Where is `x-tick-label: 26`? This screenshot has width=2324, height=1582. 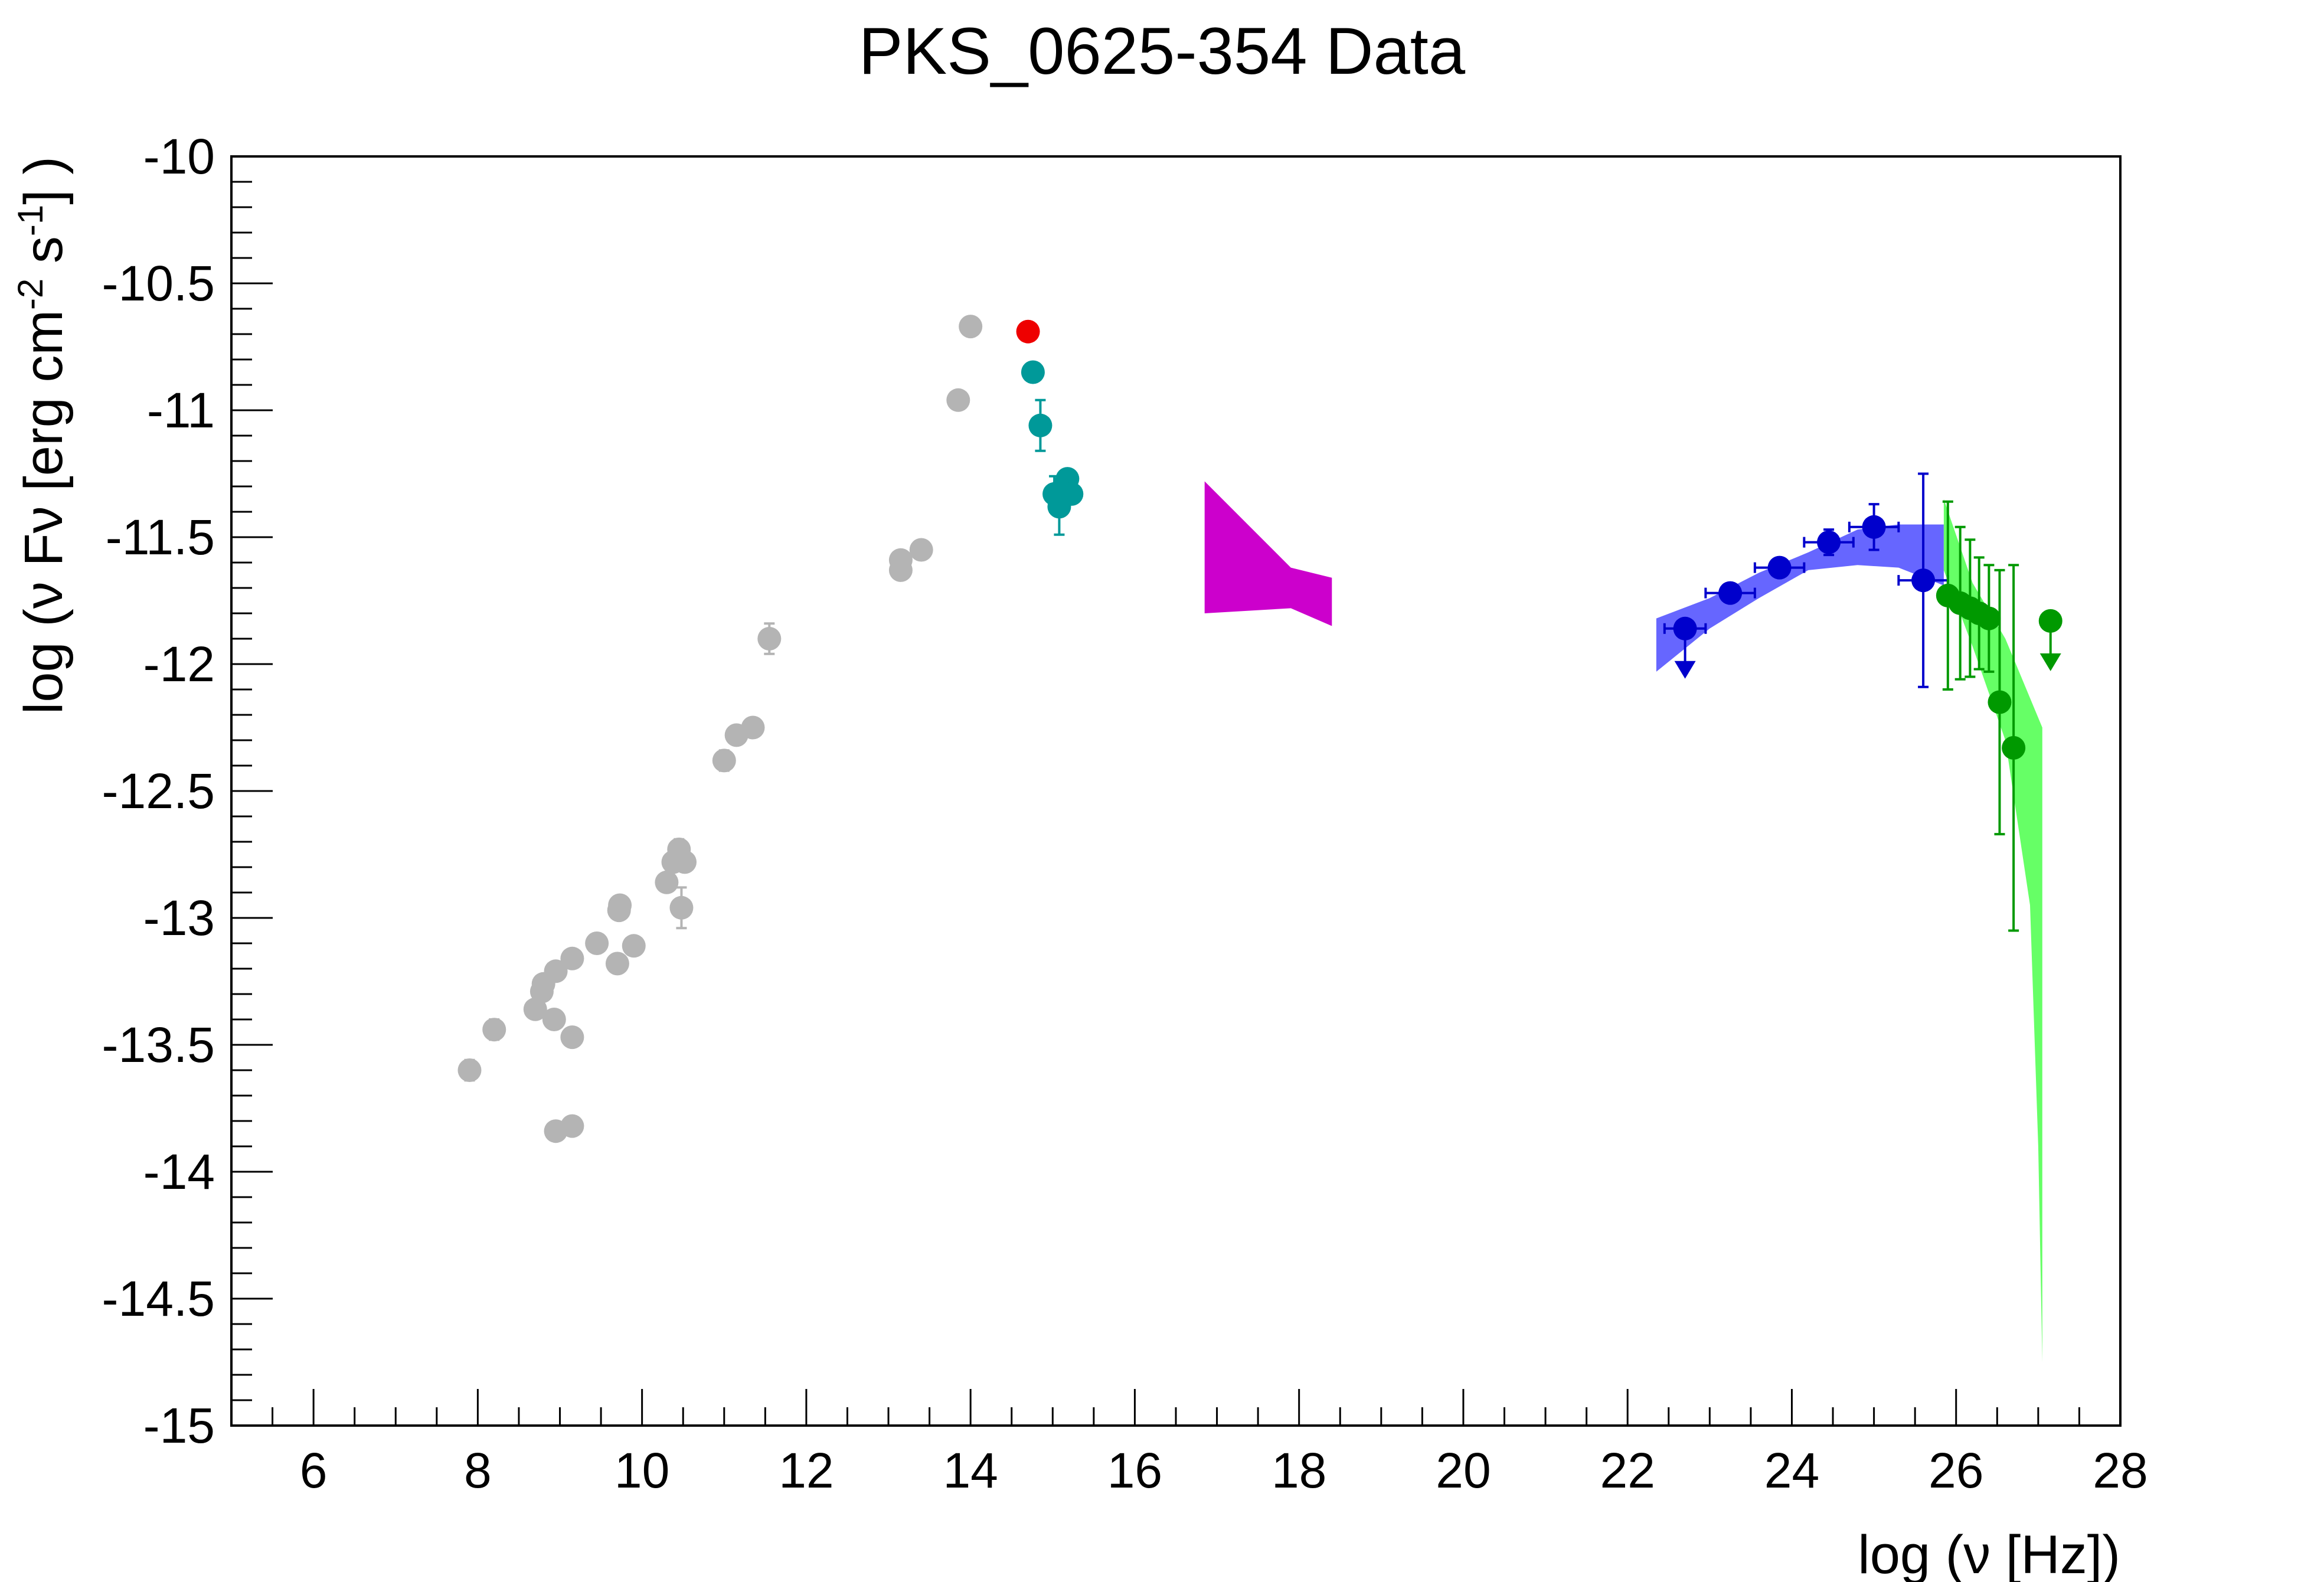 x-tick-label: 26 is located at coordinates (1956, 1470).